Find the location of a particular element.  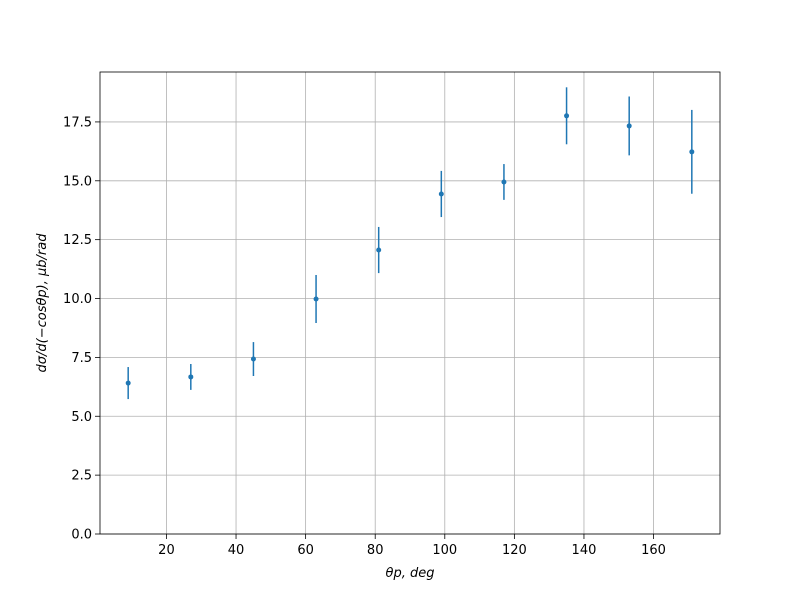

y-tick-label: 2.5 is located at coordinates (81, 476).